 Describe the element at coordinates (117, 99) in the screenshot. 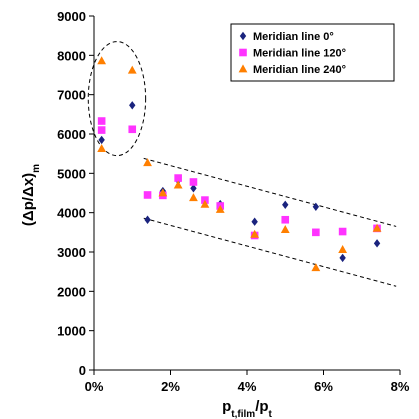

I see `cluster-ellipse` at that location.